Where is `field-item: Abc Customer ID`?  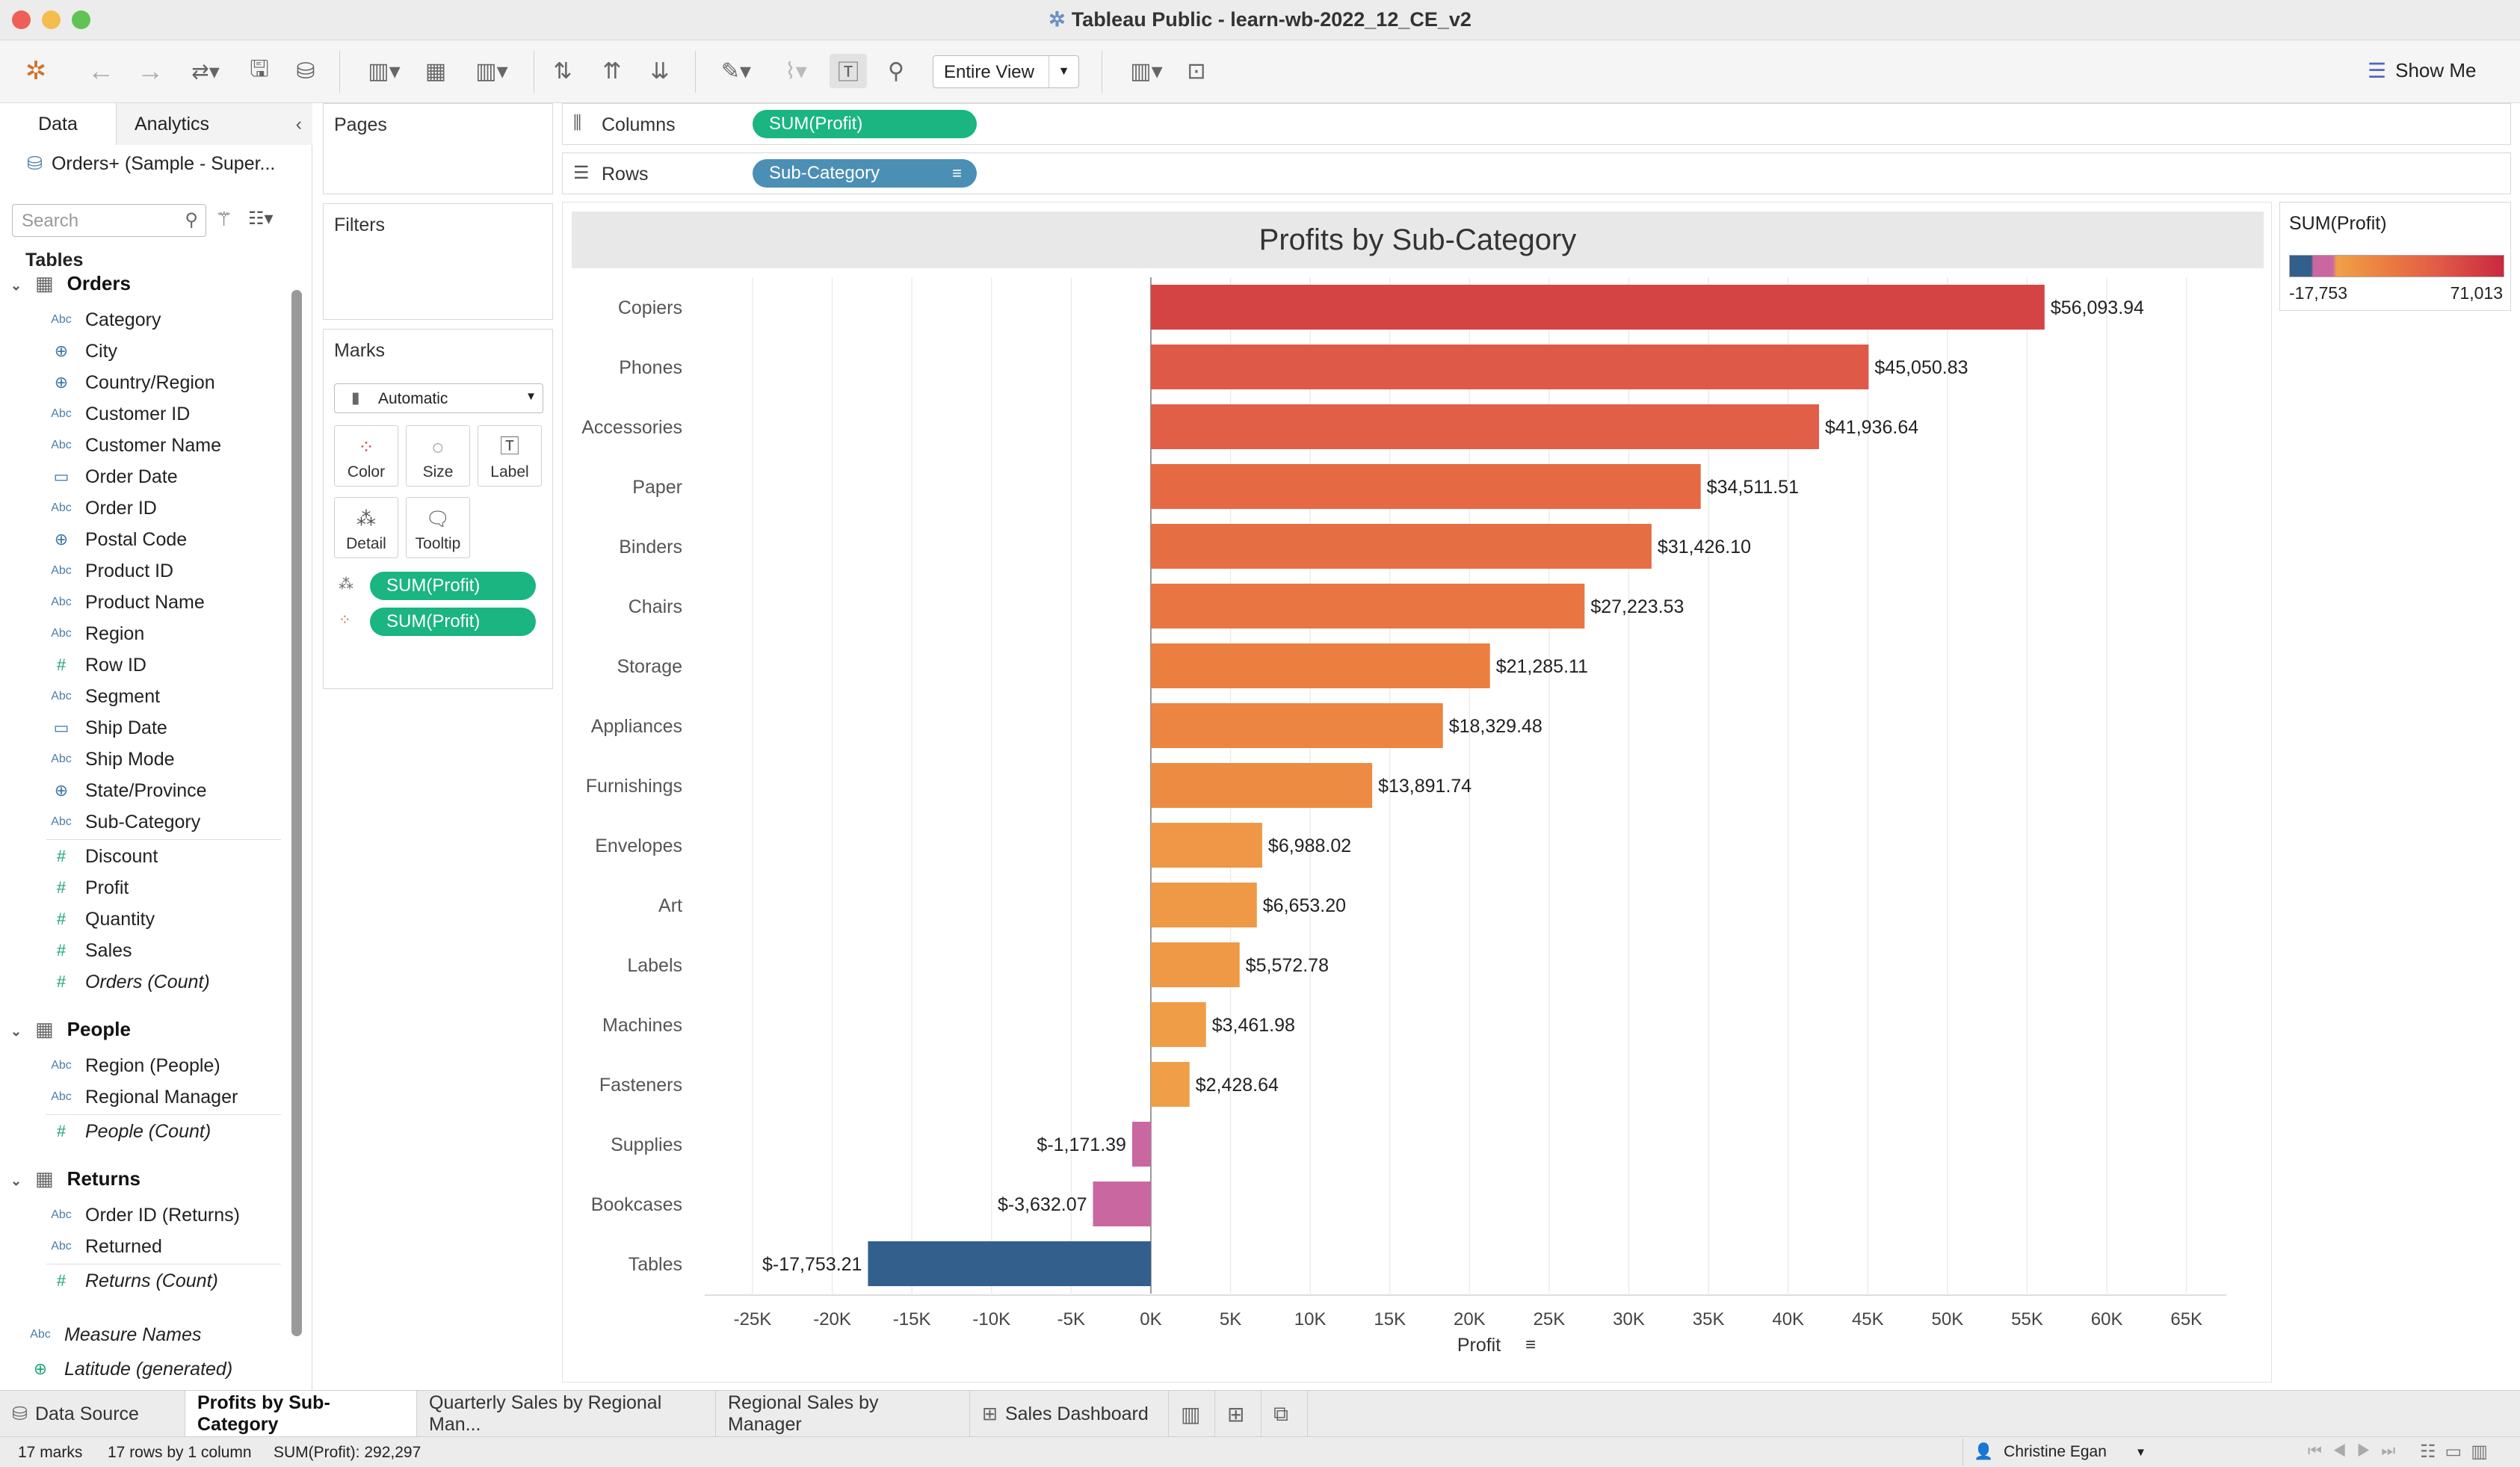 field-item: Abc Customer ID is located at coordinates (118, 414).